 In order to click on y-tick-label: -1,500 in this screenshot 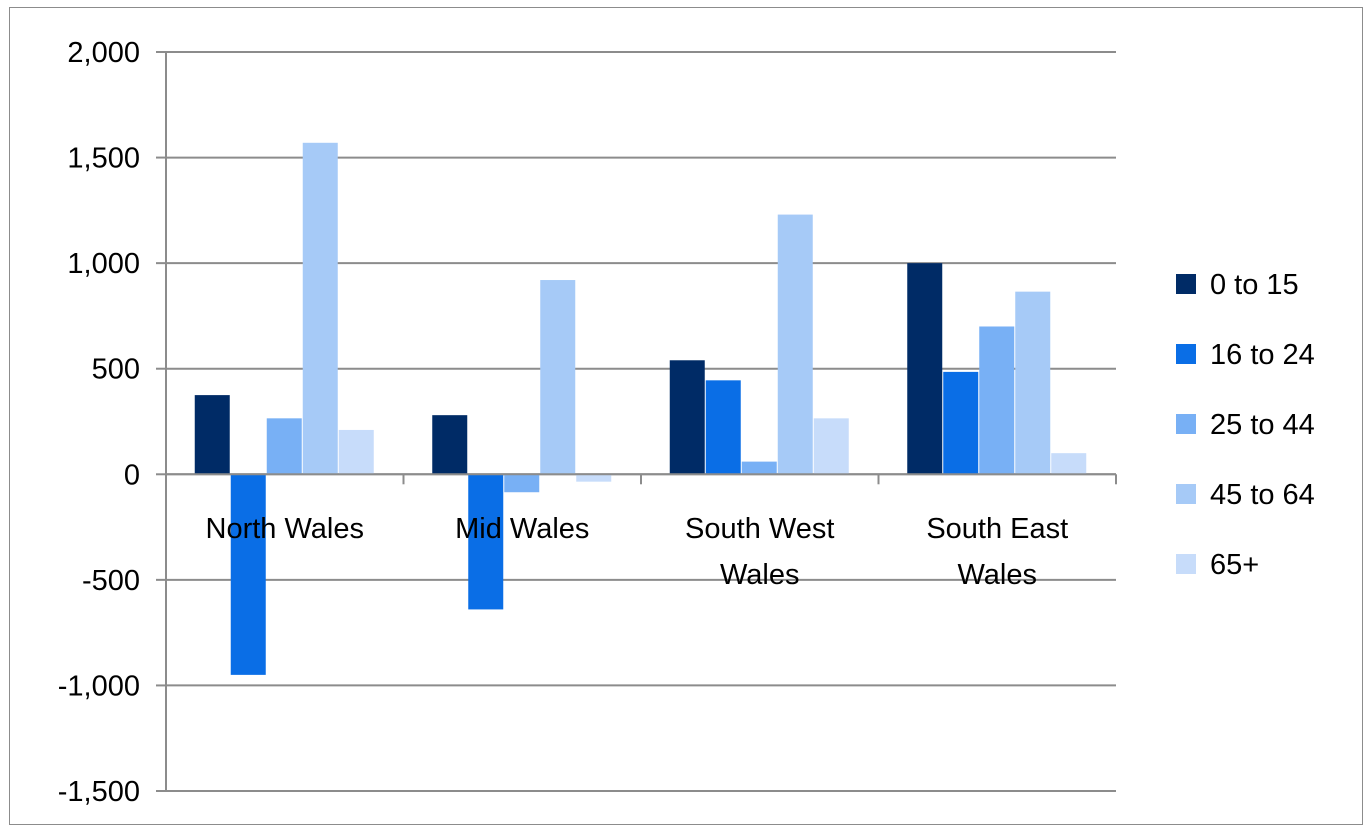, I will do `click(99, 792)`.